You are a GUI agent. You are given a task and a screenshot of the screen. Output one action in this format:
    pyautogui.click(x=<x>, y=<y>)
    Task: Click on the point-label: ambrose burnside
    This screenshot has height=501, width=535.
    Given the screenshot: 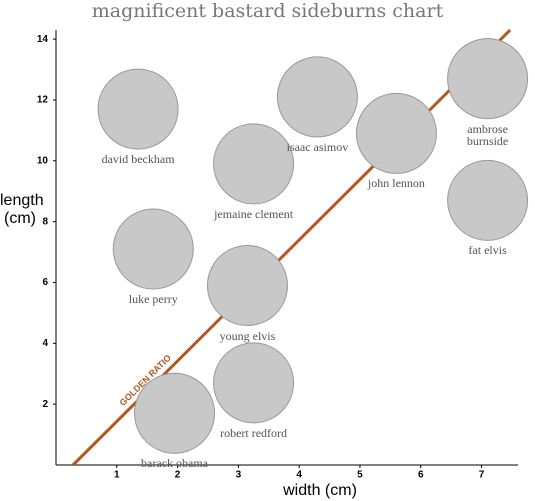 What is the action you would take?
    pyautogui.click(x=487, y=134)
    